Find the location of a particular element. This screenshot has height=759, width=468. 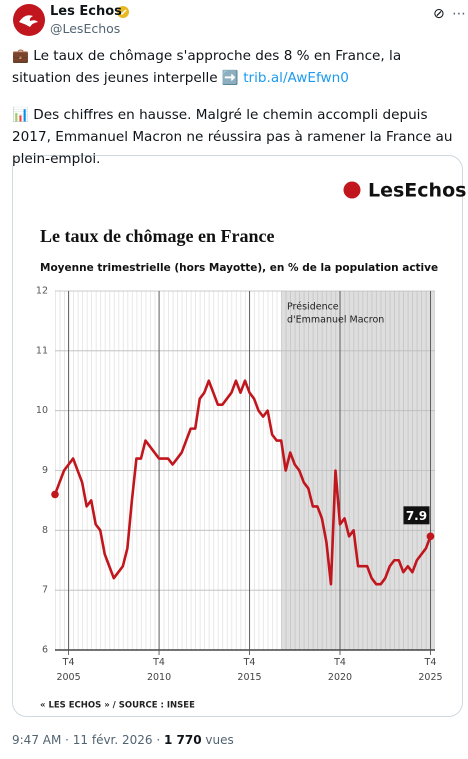

x-tick-label: T4 2020 is located at coordinates (340, 670).